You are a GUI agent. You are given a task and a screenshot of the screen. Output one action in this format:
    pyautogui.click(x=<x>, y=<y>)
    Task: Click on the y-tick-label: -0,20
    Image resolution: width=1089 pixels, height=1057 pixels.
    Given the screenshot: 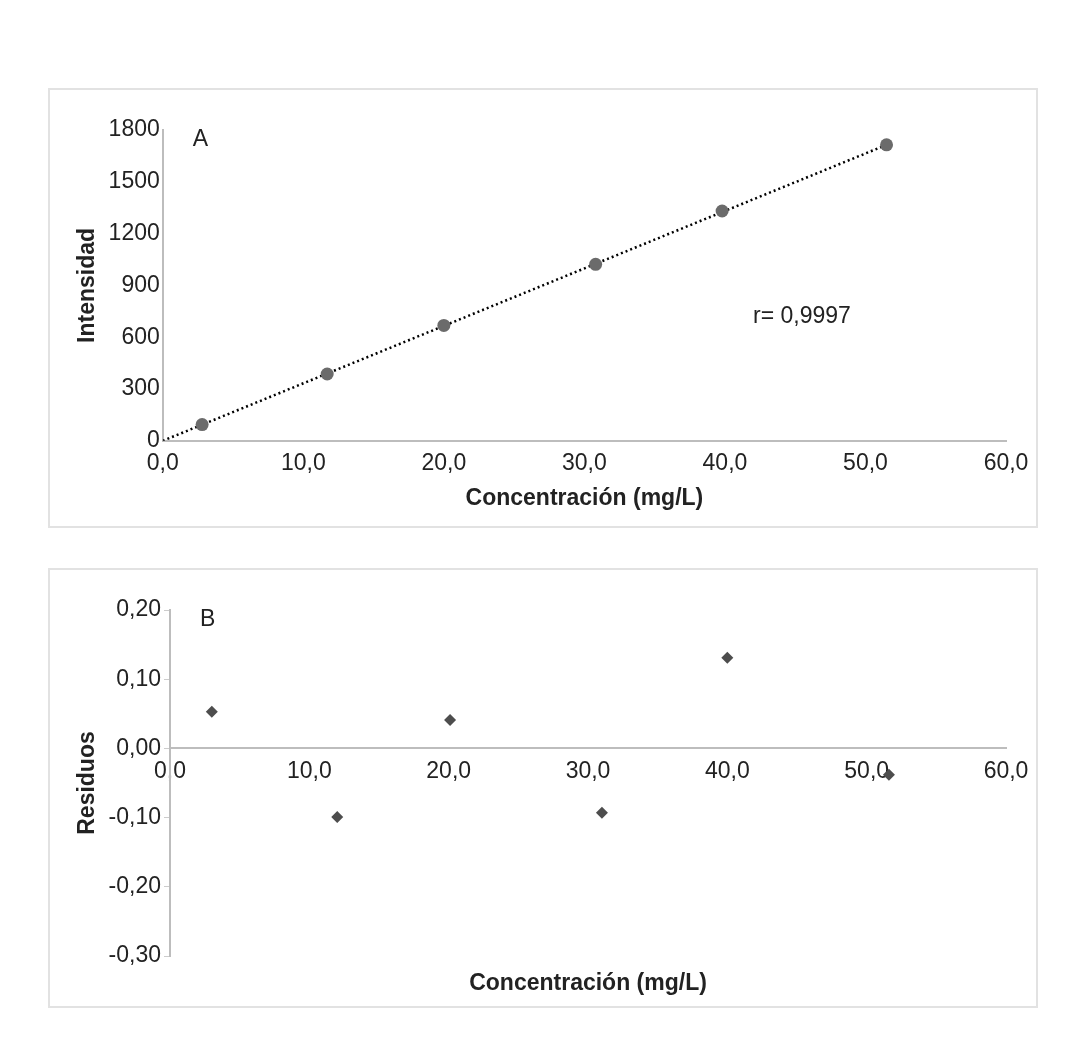 What is the action you would take?
    pyautogui.click(x=135, y=885)
    